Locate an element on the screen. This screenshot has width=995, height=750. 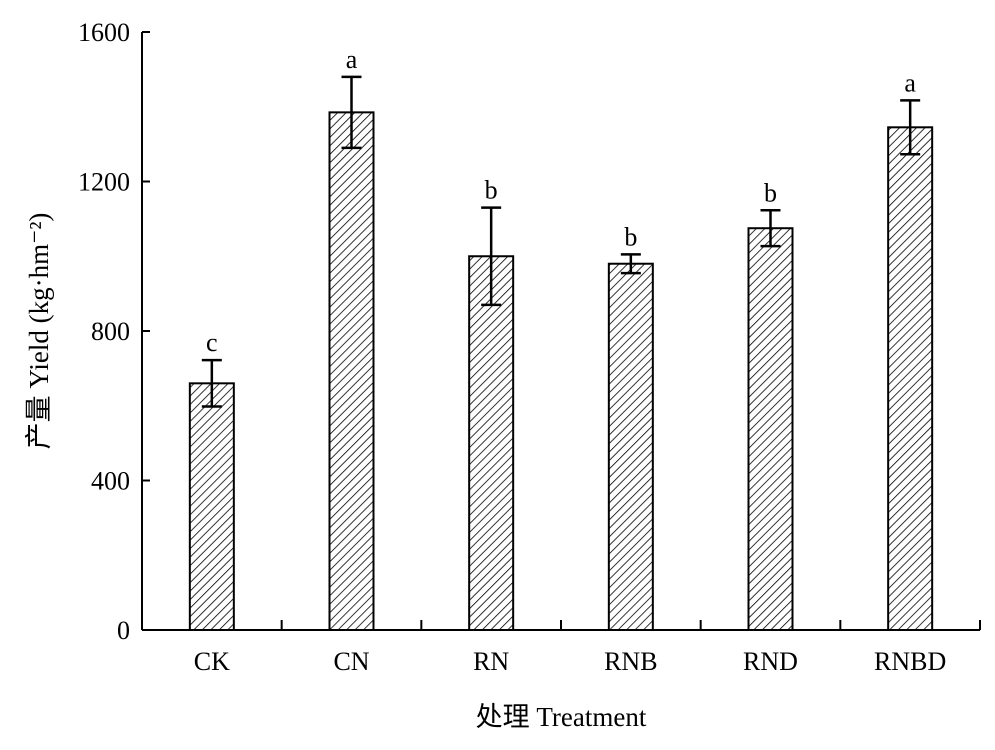
y-tick-label: 1200 is located at coordinates (104, 182).